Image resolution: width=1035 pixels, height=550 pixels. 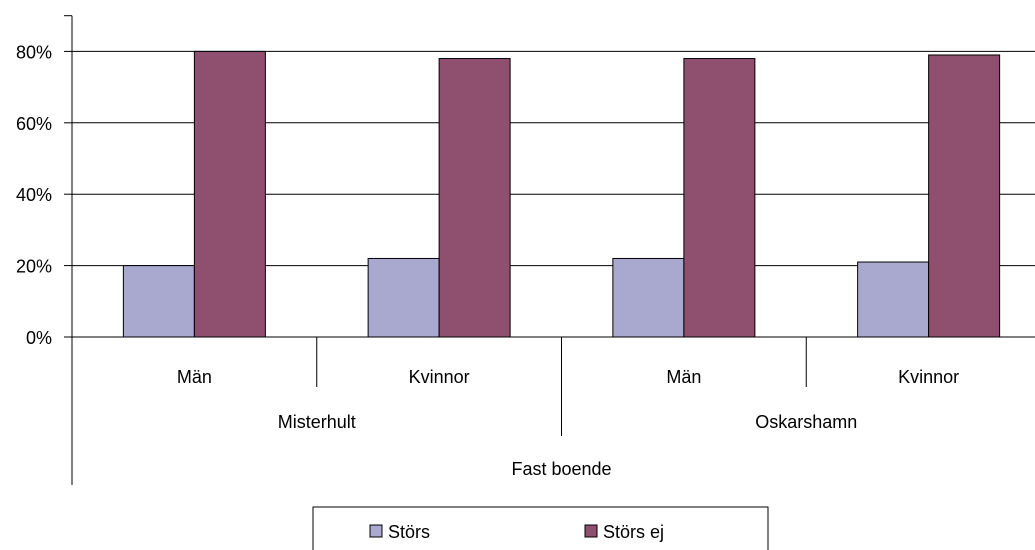 I want to click on group-label: Misterhult, so click(x=317, y=422).